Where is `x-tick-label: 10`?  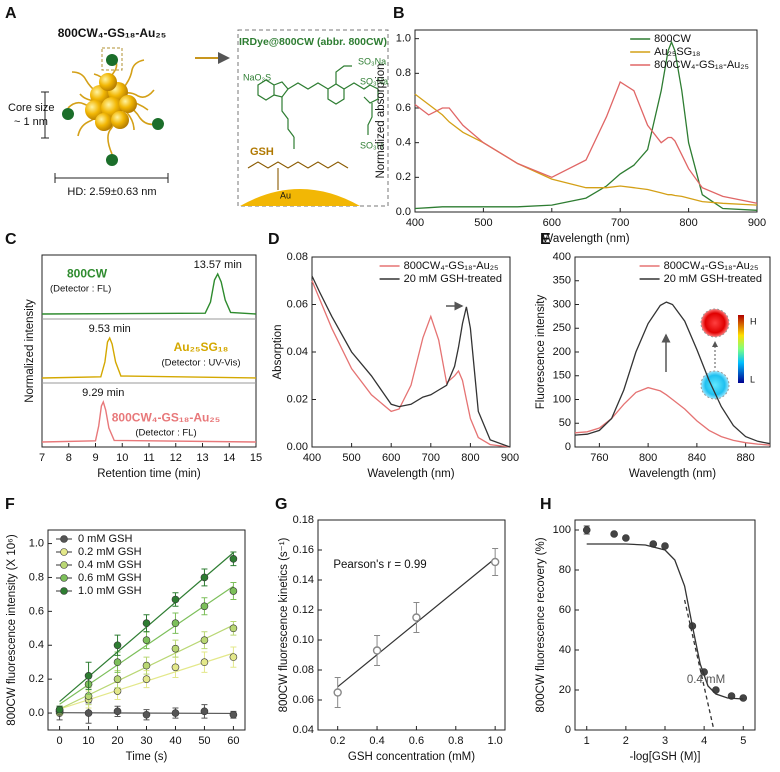
x-tick-label: 10 is located at coordinates (88, 741).